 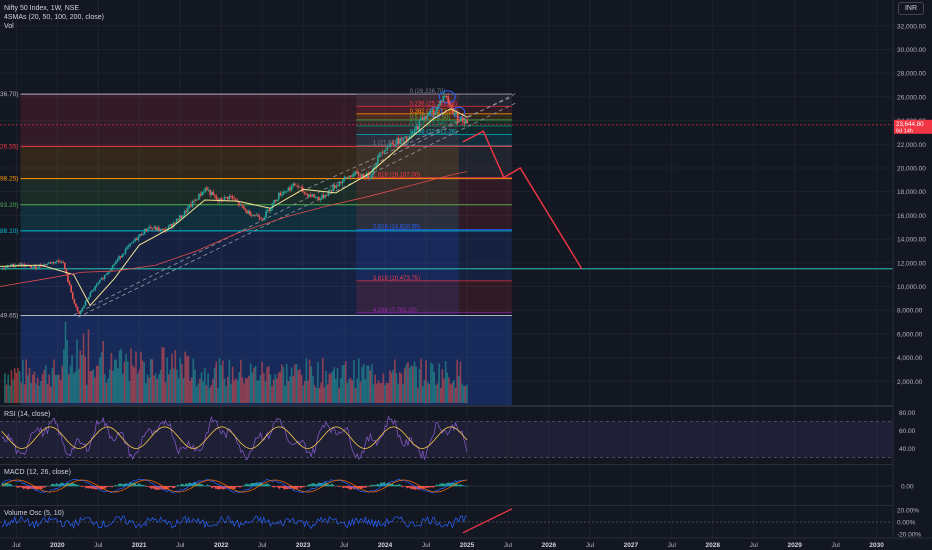 I want to click on fib-ext-label: 0 (26,236.70), so click(x=428, y=92).